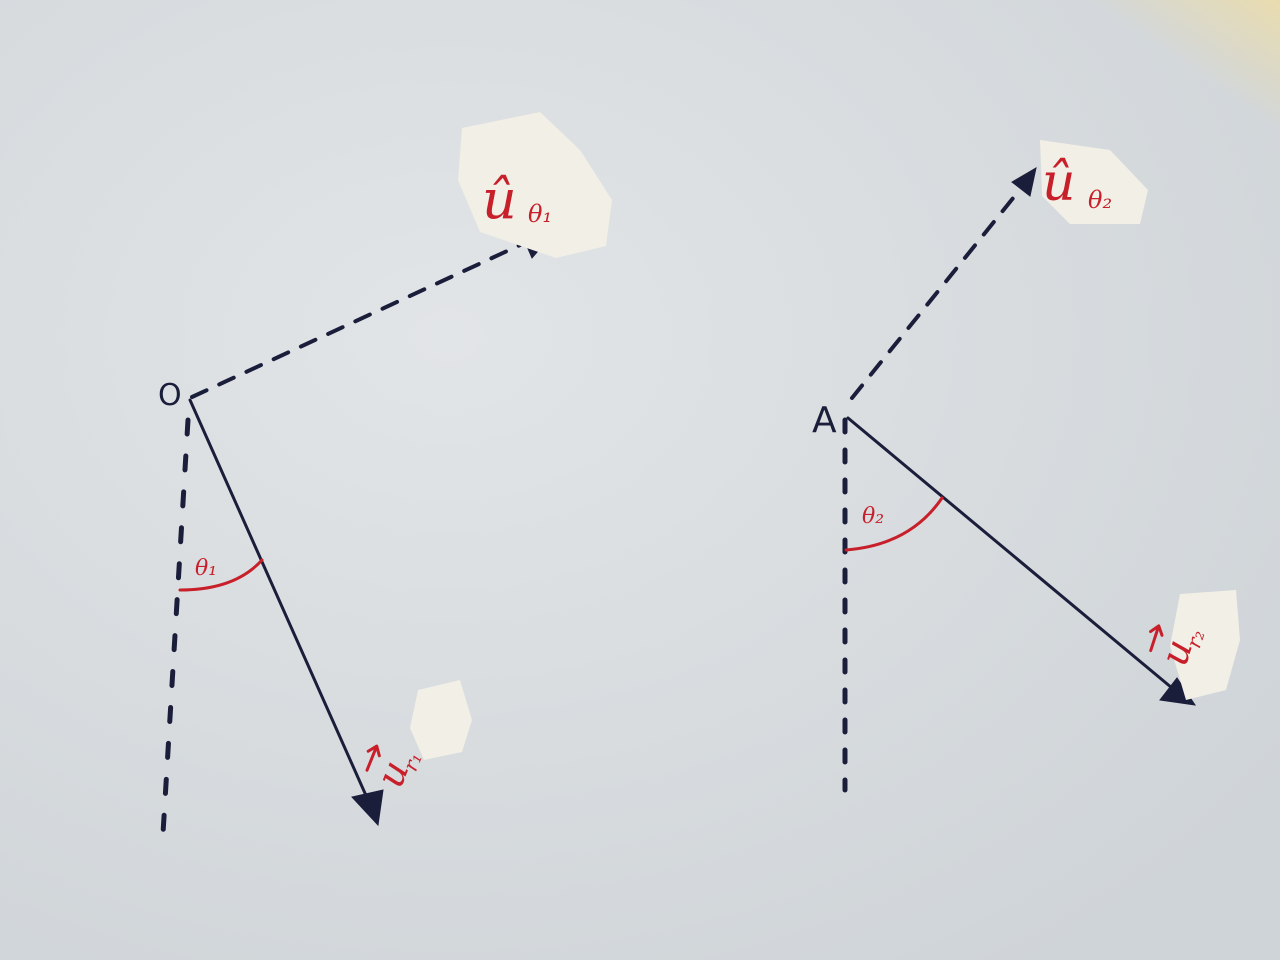  Describe the element at coordinates (367, 808) in the screenshot. I see `radial-arrowhead-o` at that location.